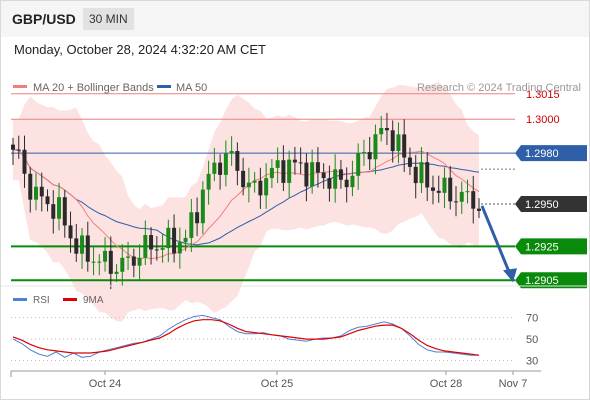 This screenshot has height=400, width=590. I want to click on legend-swatch-rsi, so click(20, 299).